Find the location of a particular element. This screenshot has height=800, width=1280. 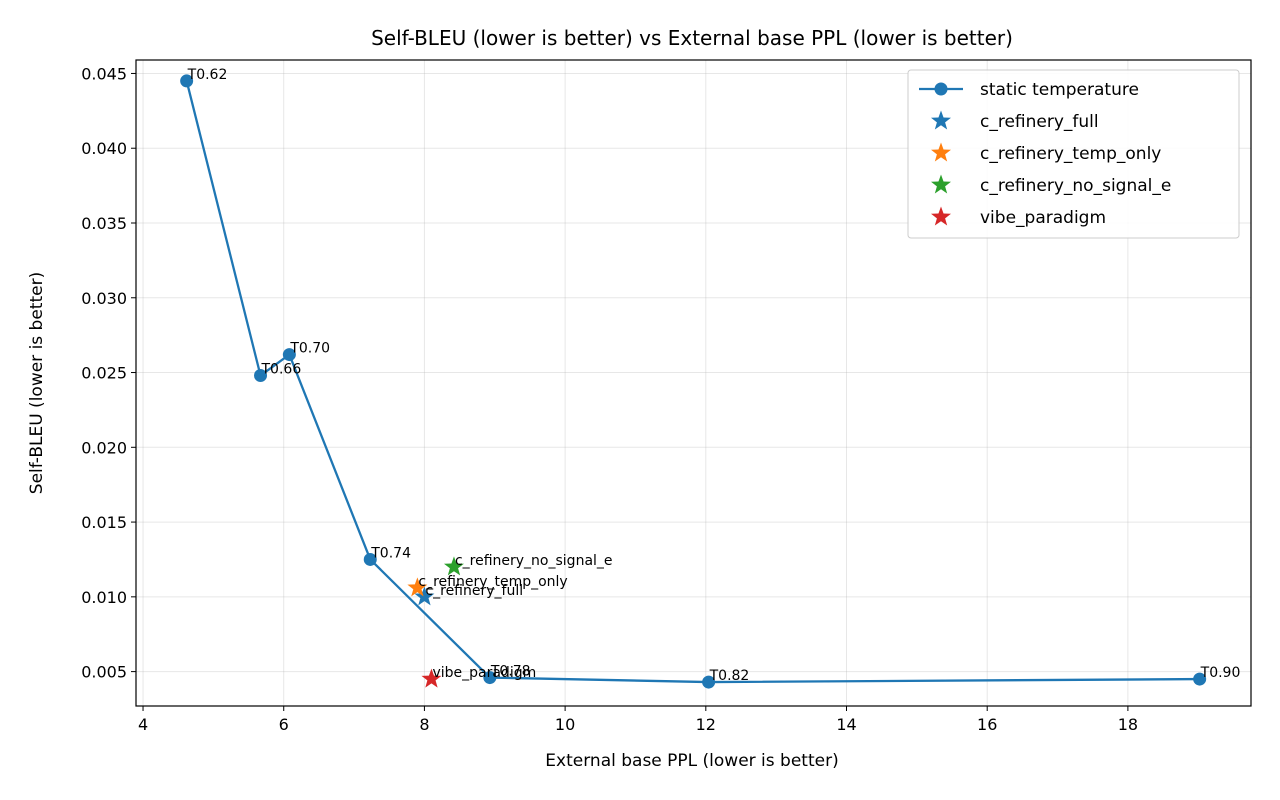

legend-circle-marker is located at coordinates (941, 89).